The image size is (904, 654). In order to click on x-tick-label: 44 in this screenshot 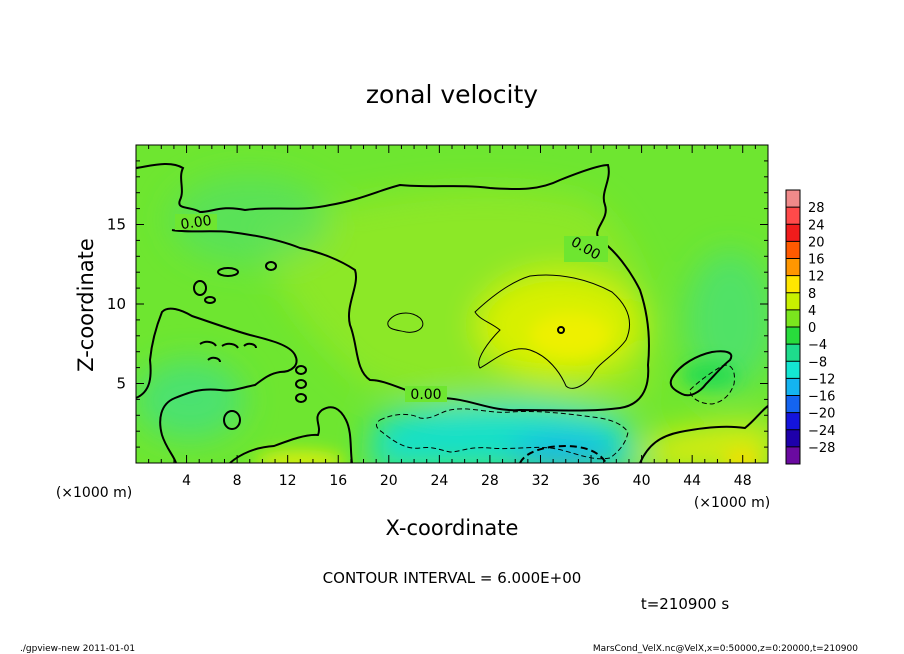, I will do `click(692, 481)`.